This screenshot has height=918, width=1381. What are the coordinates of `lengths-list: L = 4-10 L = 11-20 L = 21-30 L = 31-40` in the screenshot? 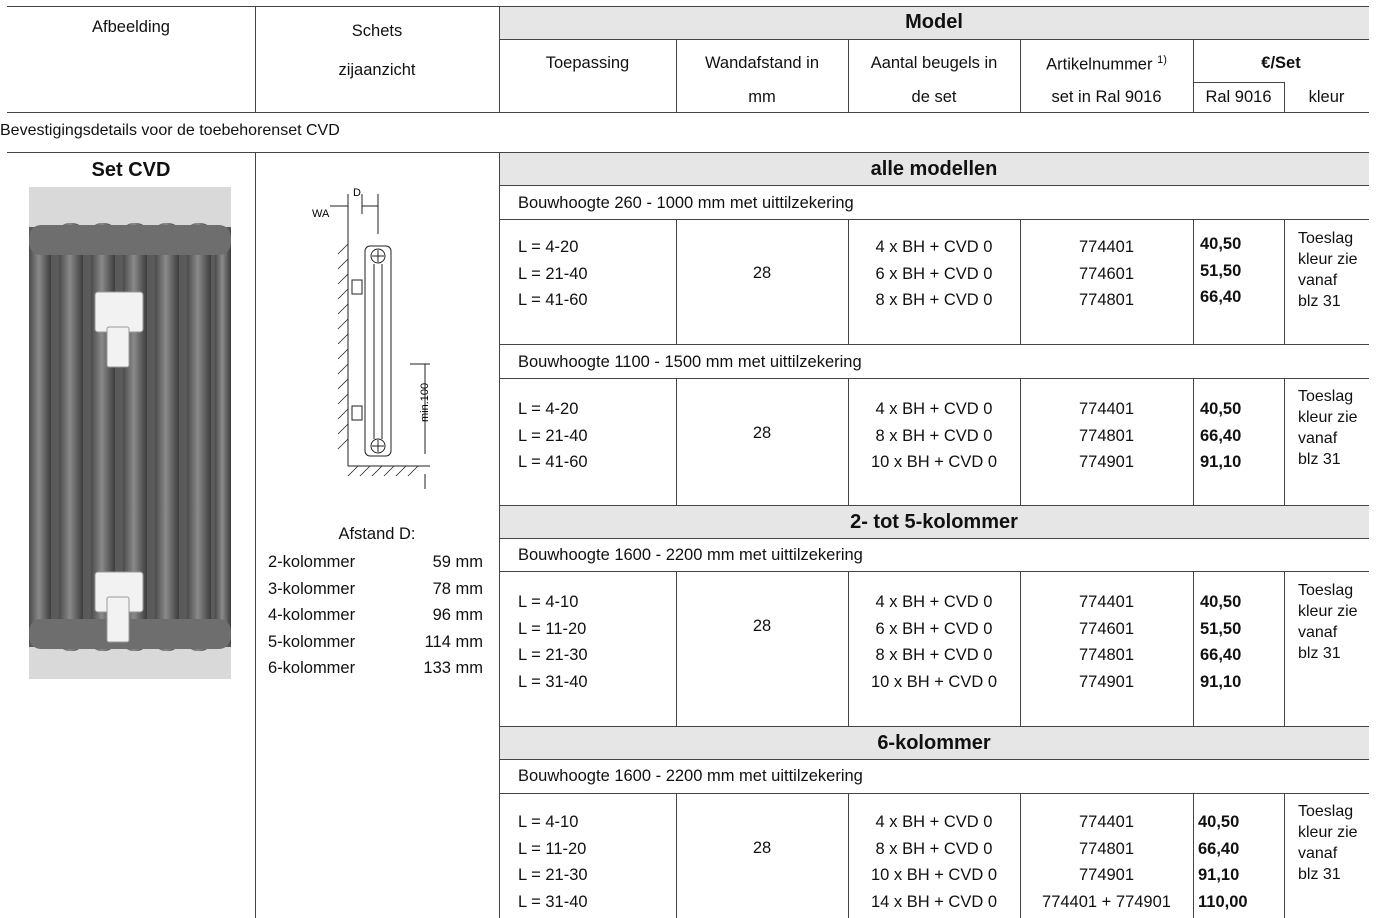 It's located at (553, 642).